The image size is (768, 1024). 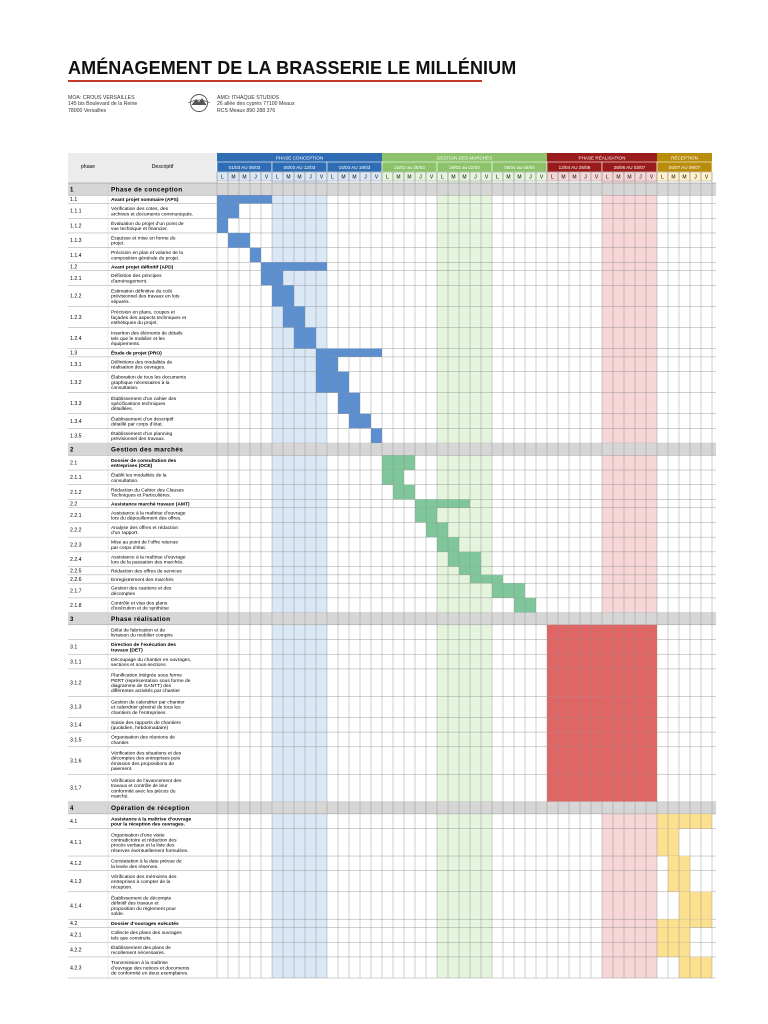 I want to click on task-number: 4.1.1, so click(x=76, y=843).